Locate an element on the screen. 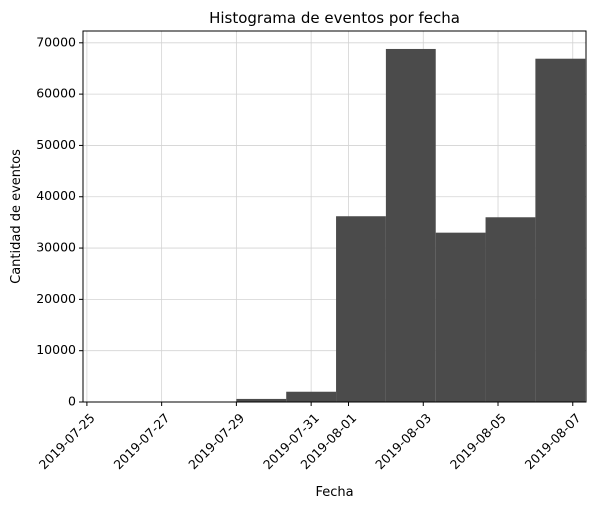 This screenshot has height=507, width=599. y-axis-ticks: 0 10000 20000 30000 40000 50000 60000 70000 is located at coordinates (59, 221).